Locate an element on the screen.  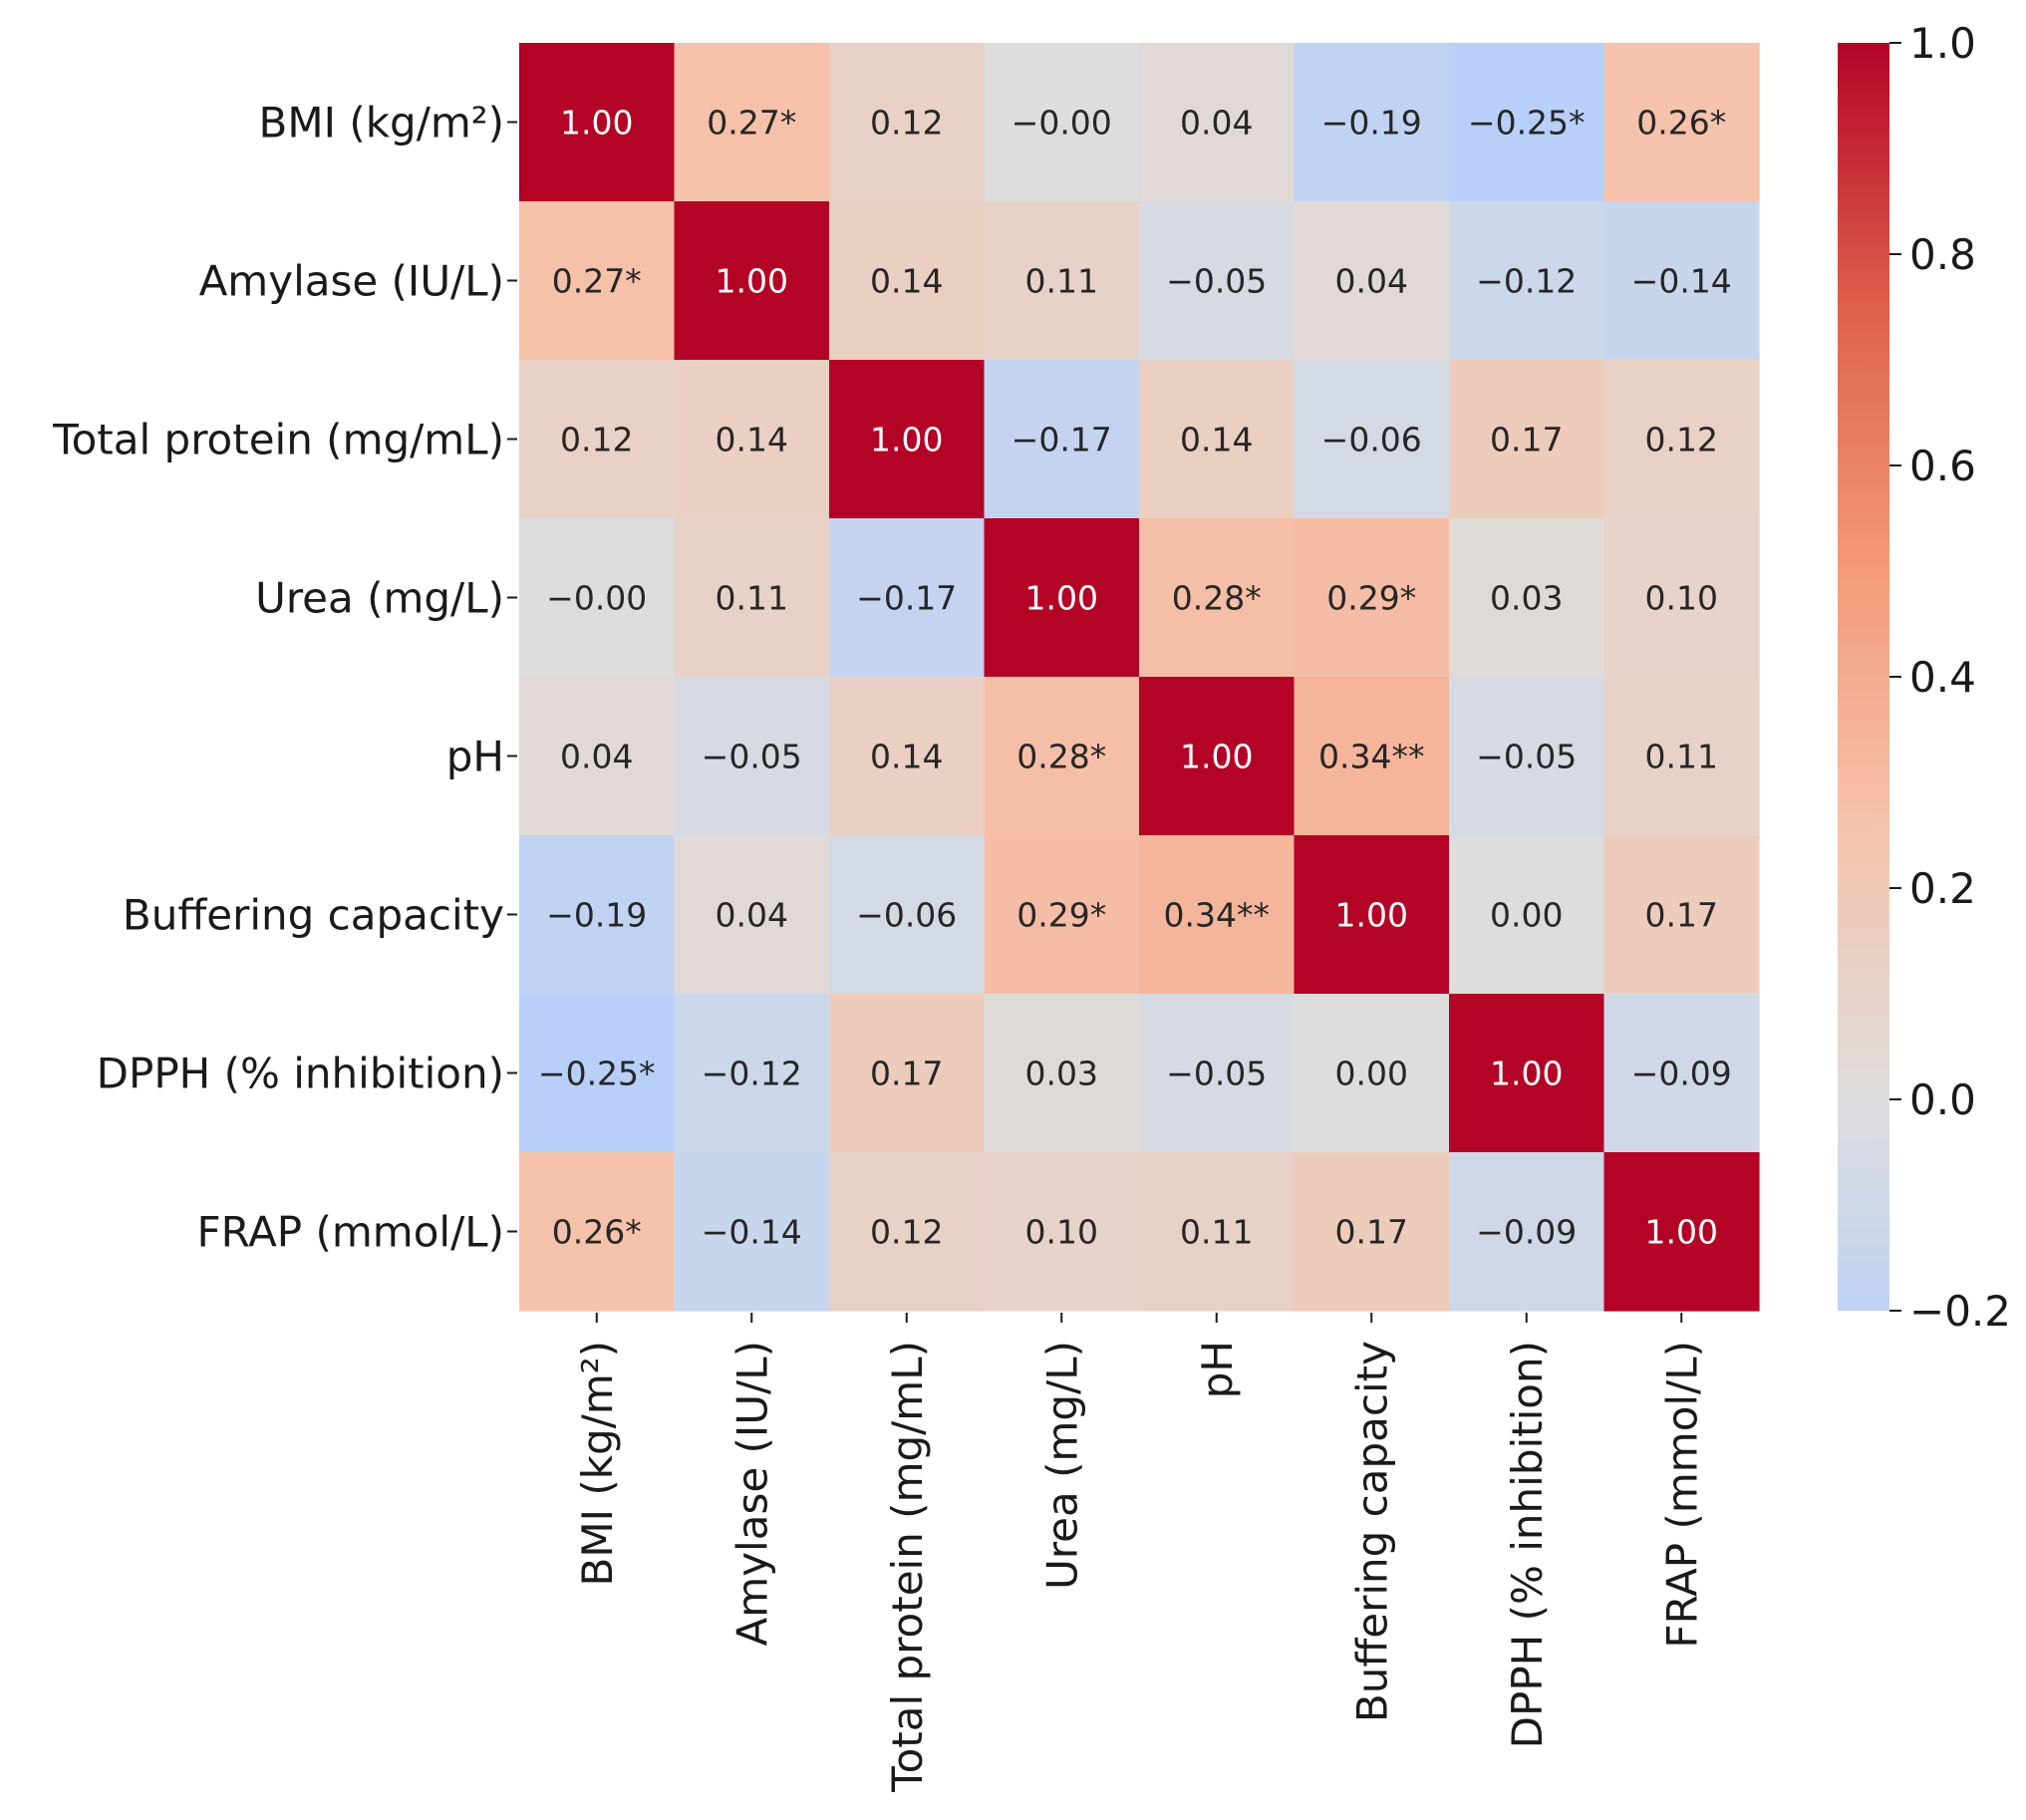
row-label: pH is located at coordinates (475, 757).